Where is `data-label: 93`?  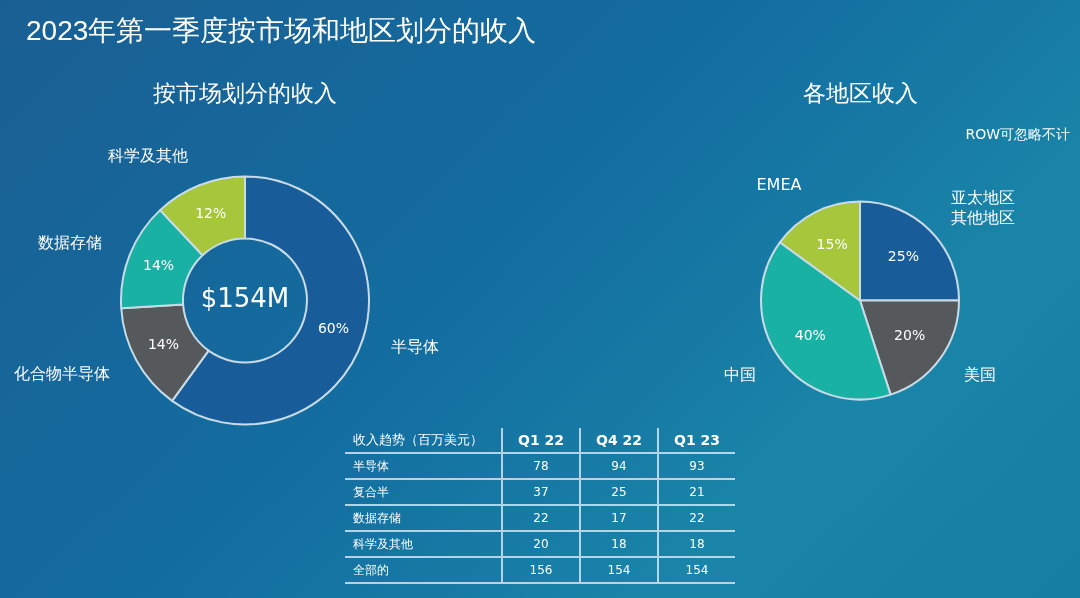 data-label: 93 is located at coordinates (696, 466).